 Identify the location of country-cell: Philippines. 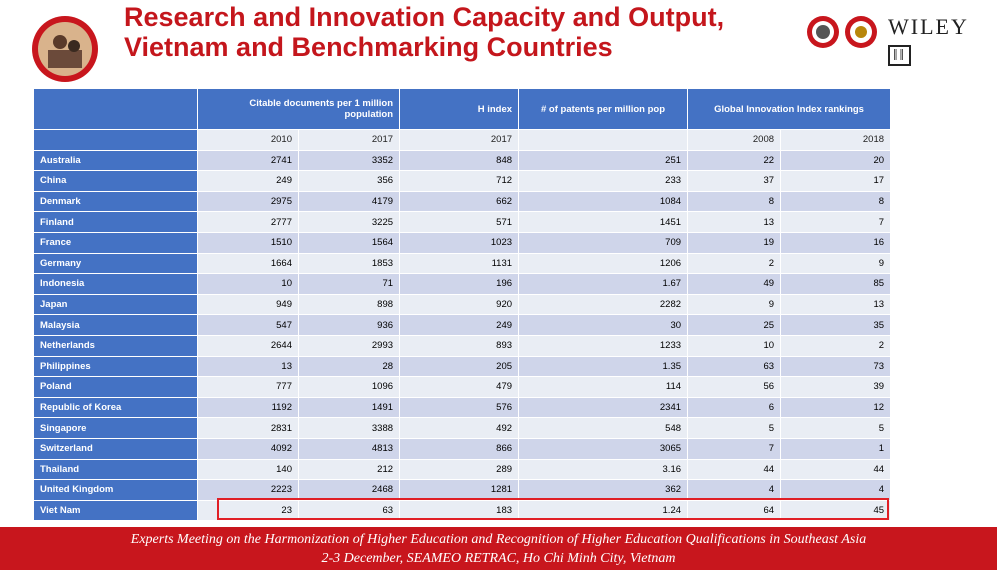
(115, 366).